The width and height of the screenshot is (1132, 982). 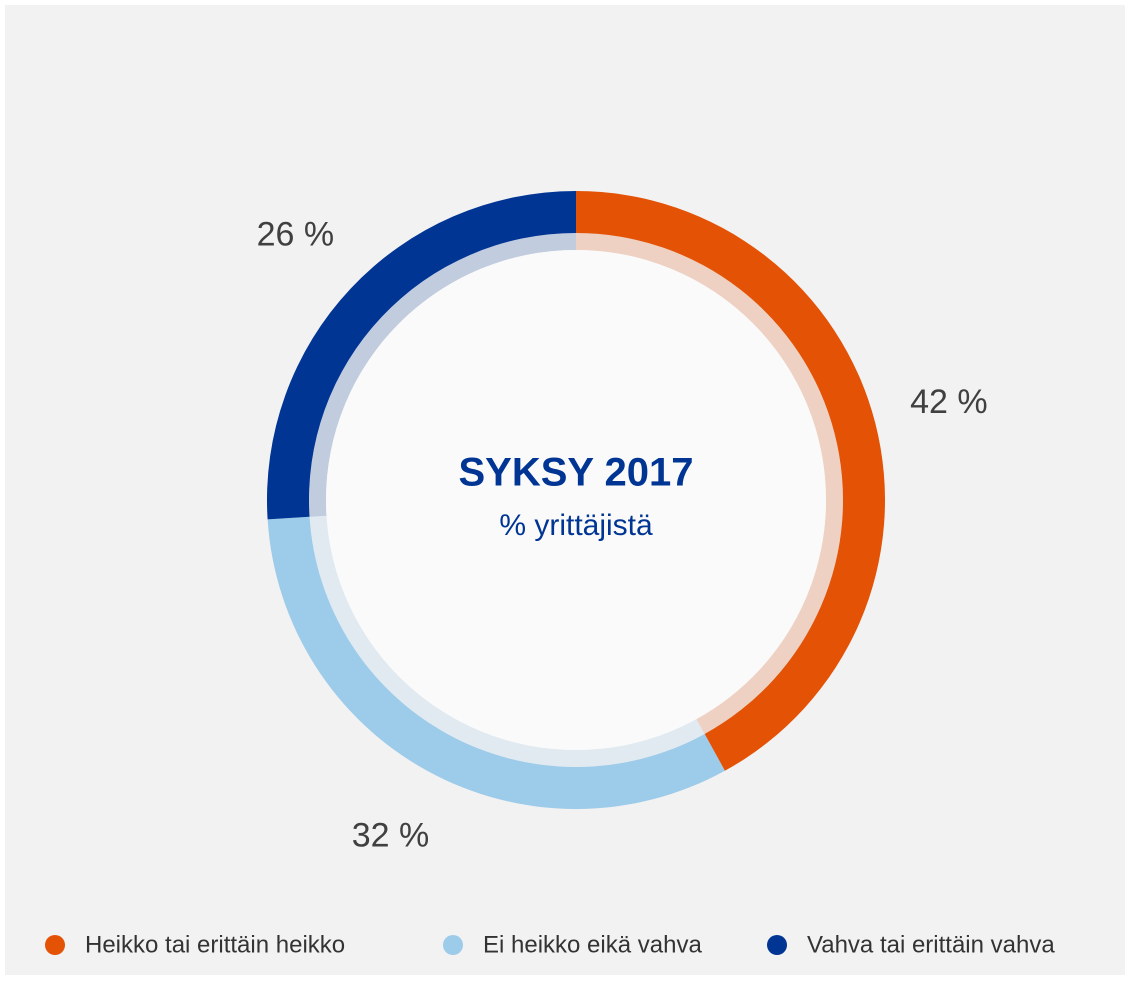 What do you see at coordinates (576, 525) in the screenshot?
I see `chart-subtitle: % yrittäjistä` at bounding box center [576, 525].